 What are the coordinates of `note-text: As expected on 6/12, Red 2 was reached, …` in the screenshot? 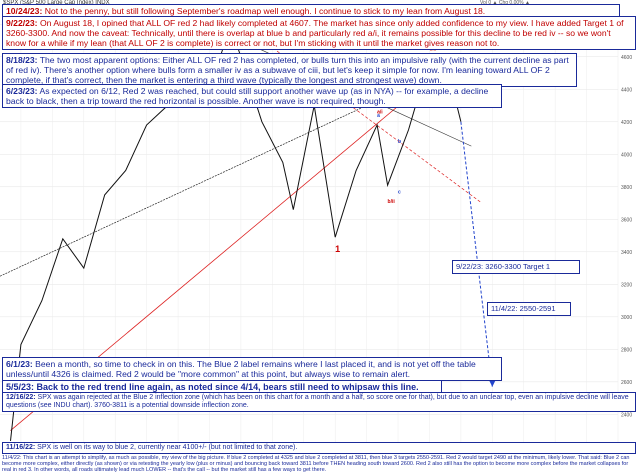 It's located at (247, 96).